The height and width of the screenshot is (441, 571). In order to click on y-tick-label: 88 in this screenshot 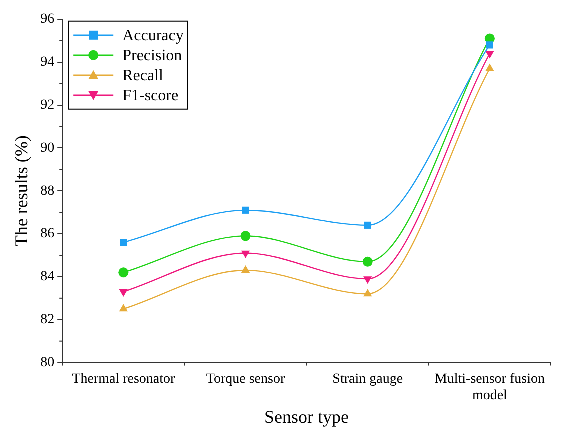, I will do `click(47, 191)`.